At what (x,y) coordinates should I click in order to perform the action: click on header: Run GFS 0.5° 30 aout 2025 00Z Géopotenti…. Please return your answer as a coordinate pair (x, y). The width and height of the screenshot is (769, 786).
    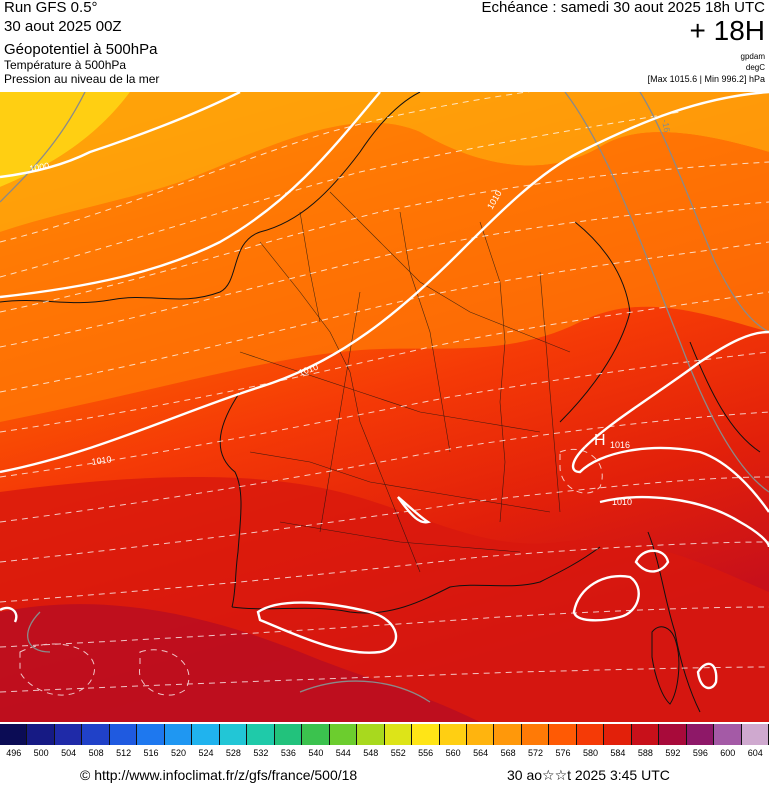
    Looking at the image, I should click on (384, 46).